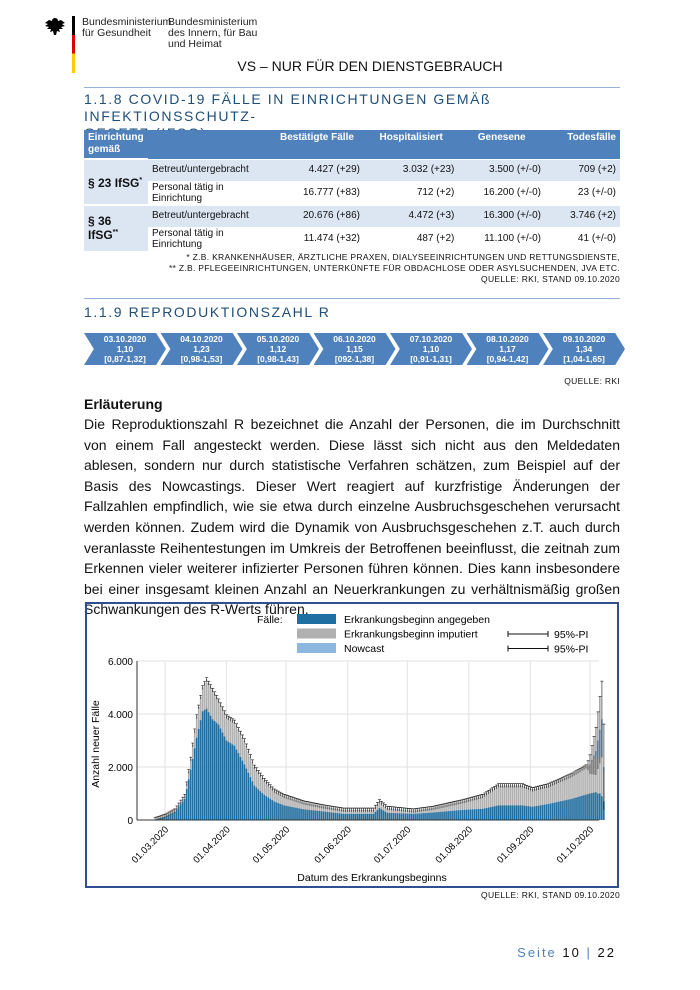  Describe the element at coordinates (354, 349) in the screenshot. I see `r-value-chevron: 06.10.2020 1,15 [092-1,38]` at that location.